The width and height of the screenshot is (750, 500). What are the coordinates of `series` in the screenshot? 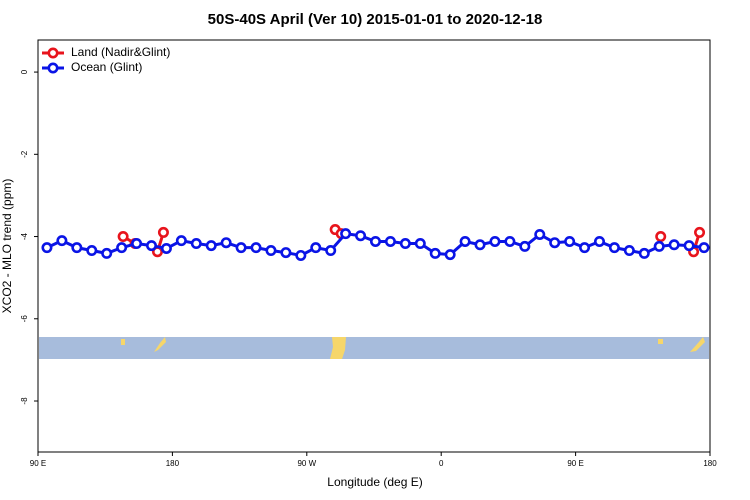 It's located at (375, 244).